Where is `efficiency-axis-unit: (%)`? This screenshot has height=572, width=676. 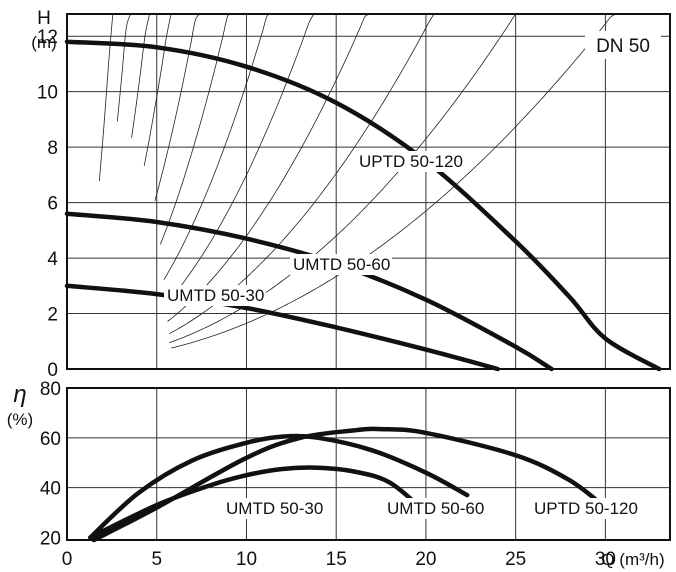 efficiency-axis-unit: (%) is located at coordinates (20, 419).